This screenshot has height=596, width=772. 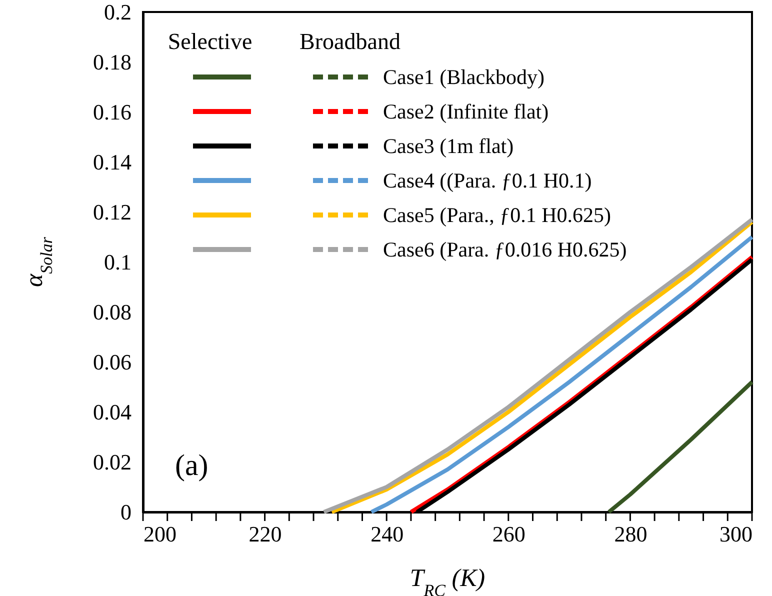 I want to click on y-tick-label: 0.02, so click(x=112, y=462).